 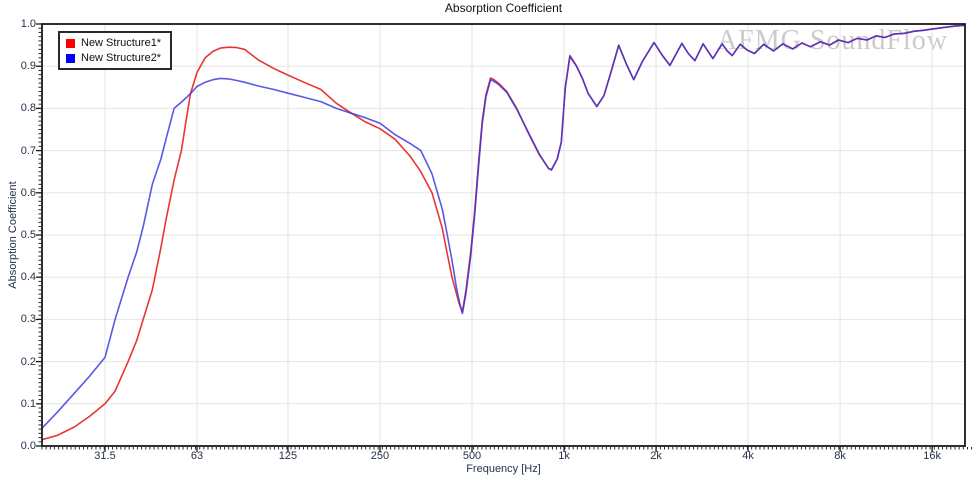 I want to click on chart-title: Absorption Coefficient, so click(x=503, y=8).